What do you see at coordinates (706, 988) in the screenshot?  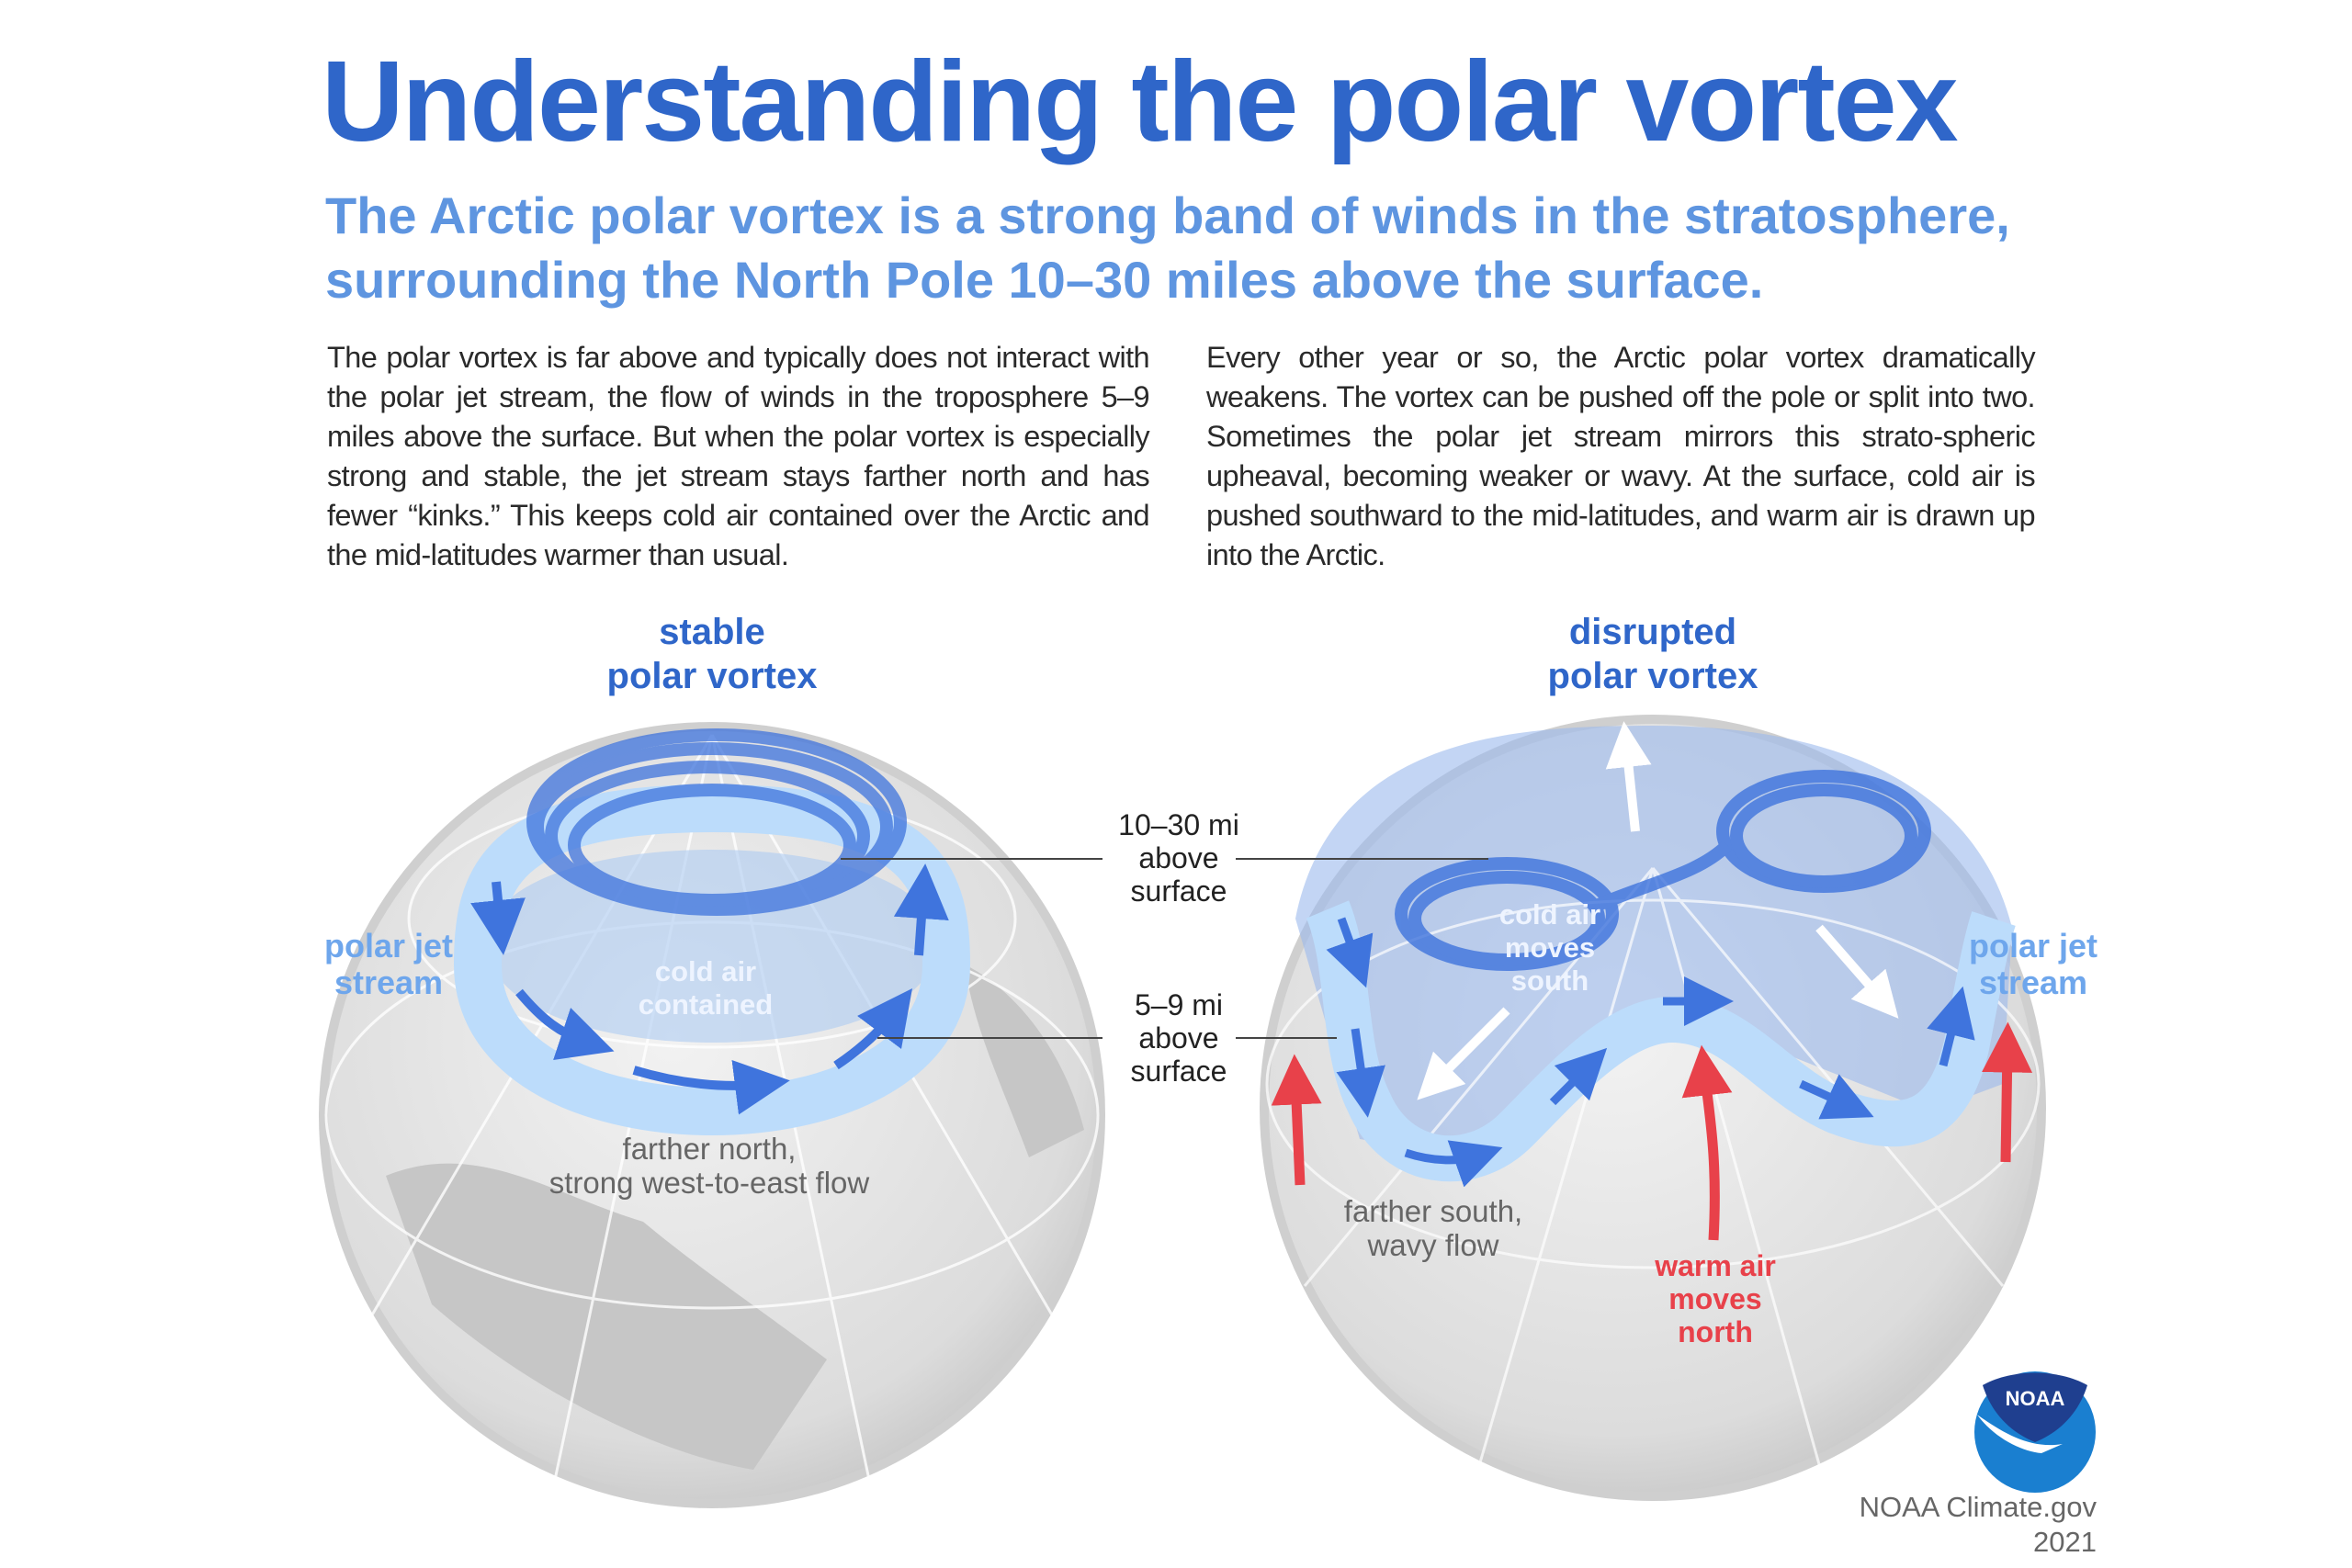 I see `stable-cold-label: cold air contained` at bounding box center [706, 988].